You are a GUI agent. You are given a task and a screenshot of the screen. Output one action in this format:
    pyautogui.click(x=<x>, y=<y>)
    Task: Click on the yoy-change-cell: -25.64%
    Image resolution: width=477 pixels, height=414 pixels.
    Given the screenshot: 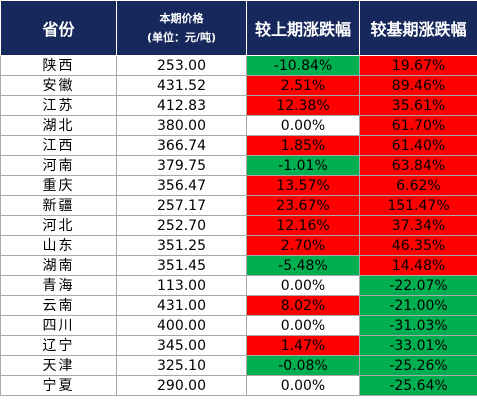 What is the action you would take?
    pyautogui.click(x=418, y=385)
    